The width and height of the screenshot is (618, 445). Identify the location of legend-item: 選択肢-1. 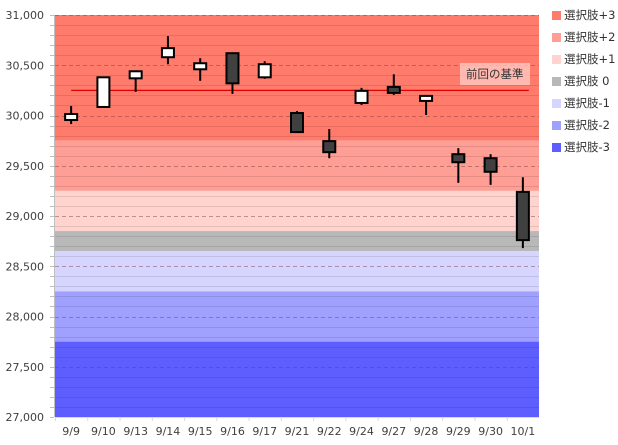
(585, 103).